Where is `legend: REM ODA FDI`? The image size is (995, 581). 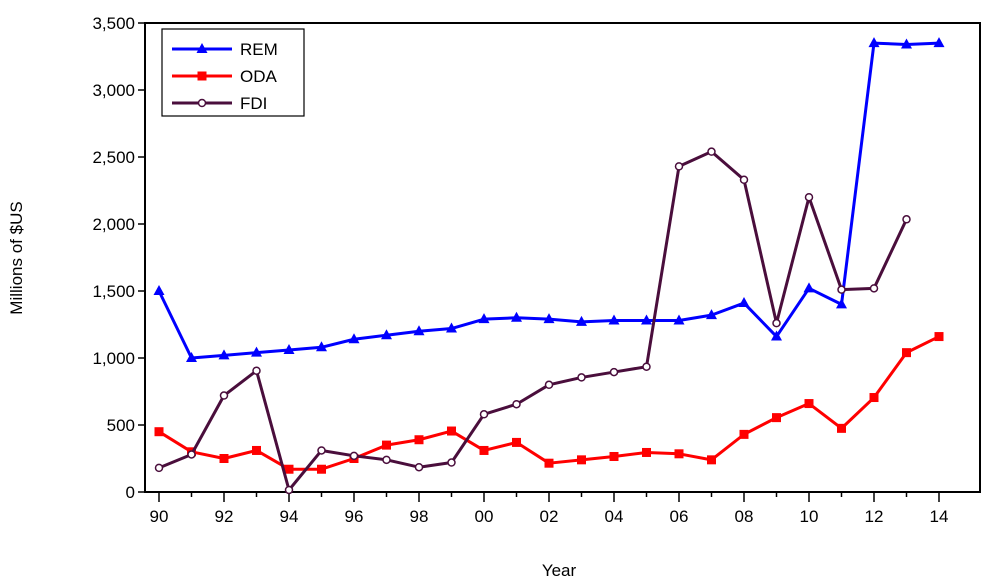
legend: REM ODA FDI is located at coordinates (233, 72).